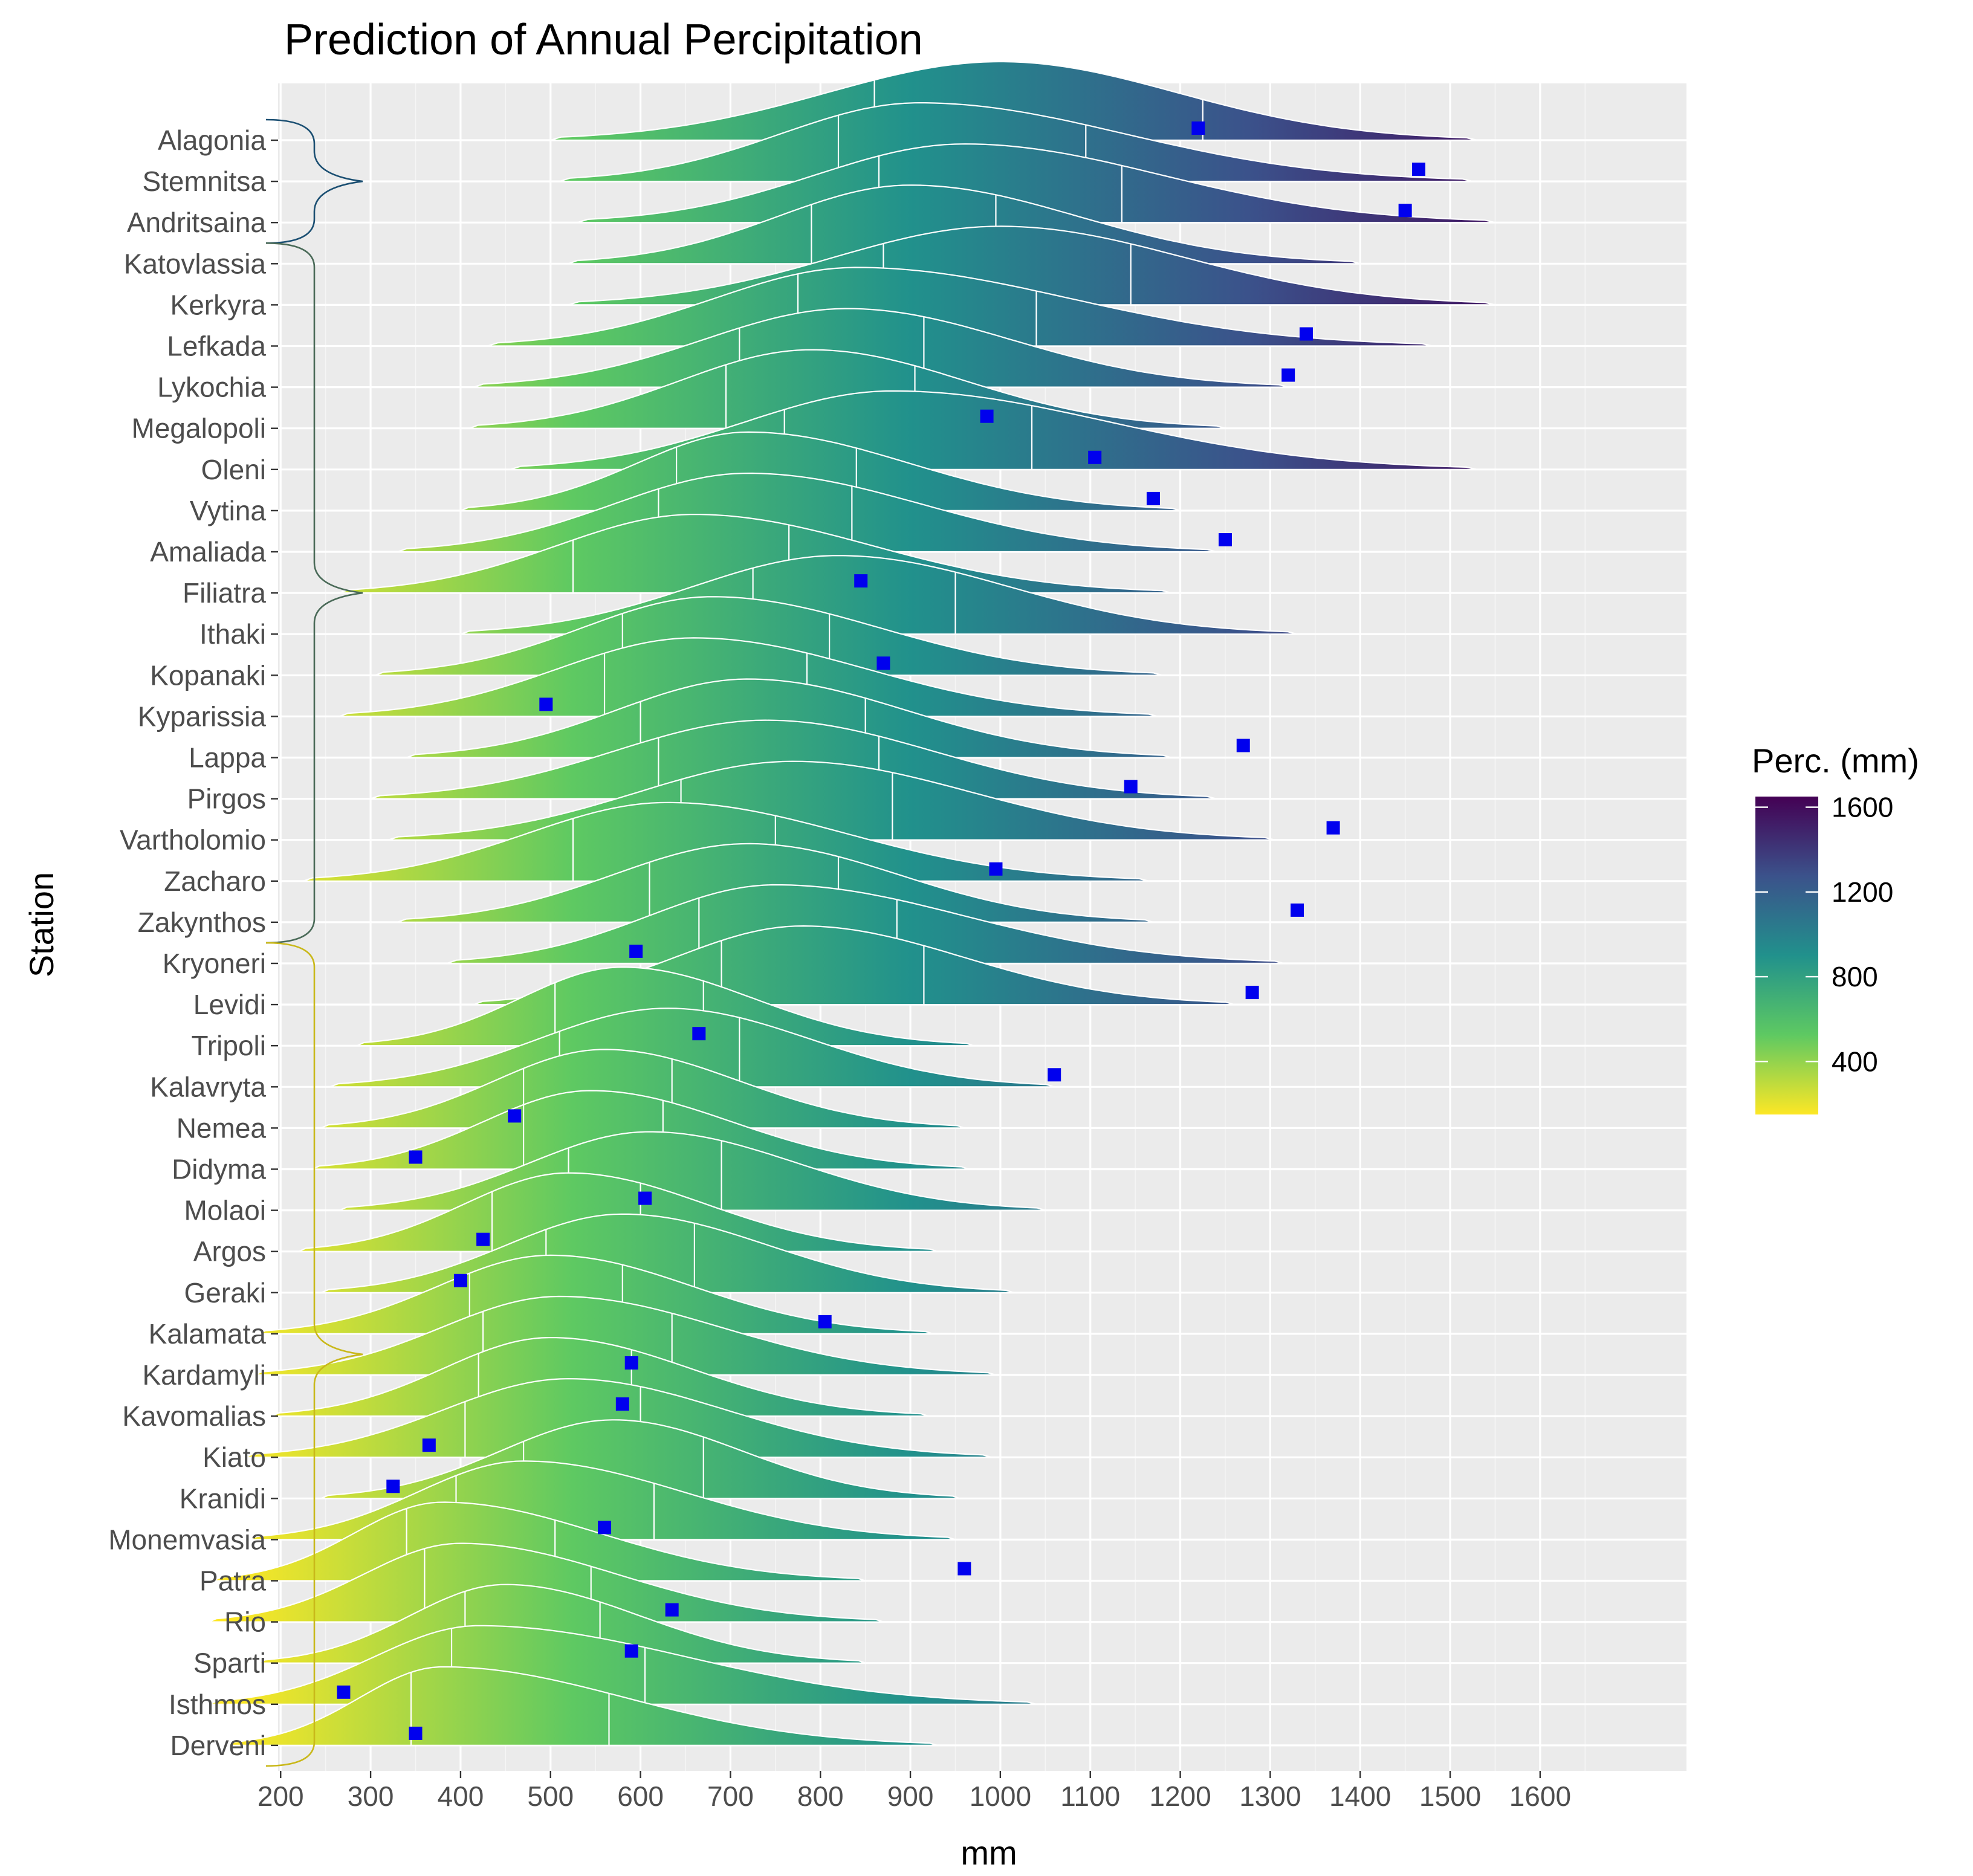  I want to click on legend-tick-label: 800, so click(1855, 976).